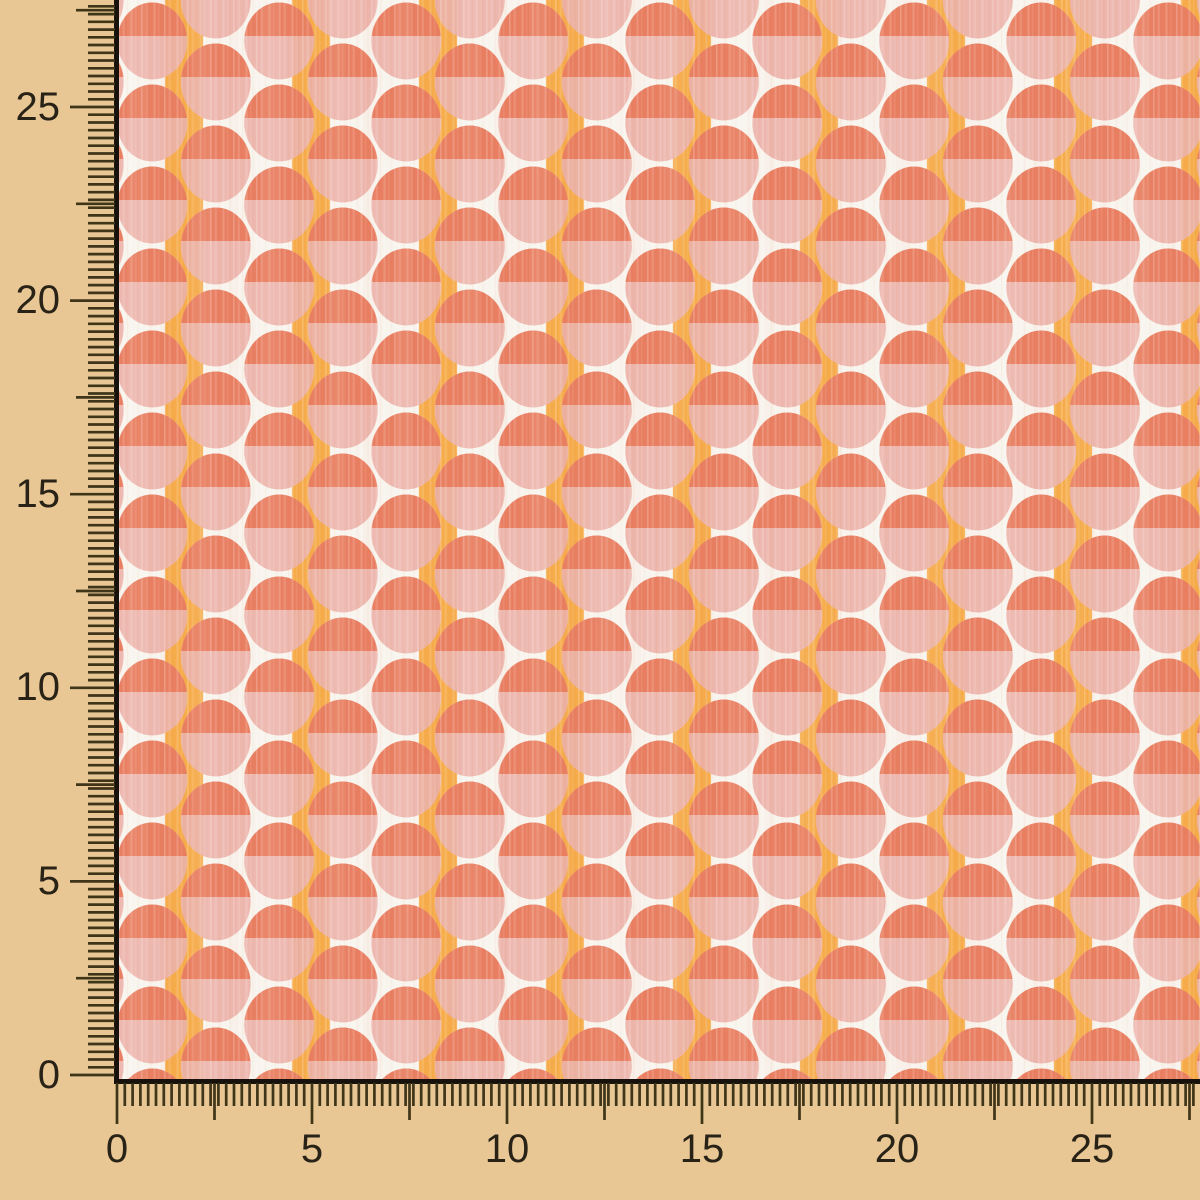 The image size is (1200, 1200). I want to click on bottom-ruler-label: 0, so click(117, 1149).